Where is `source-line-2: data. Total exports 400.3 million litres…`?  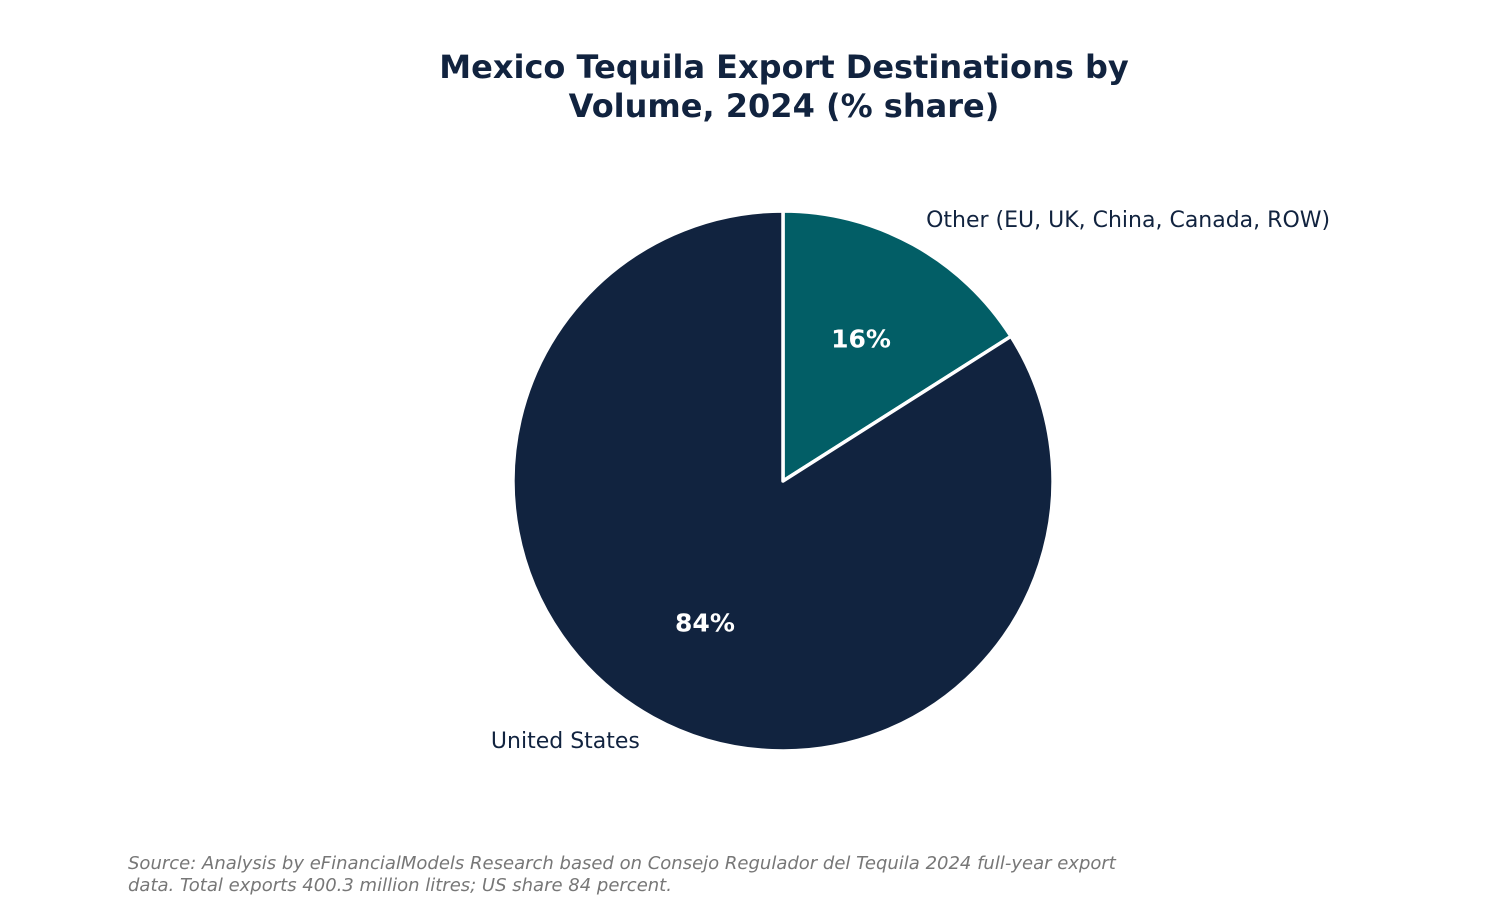
source-line-2: data. Total exports 400.3 million litres… is located at coordinates (400, 885).